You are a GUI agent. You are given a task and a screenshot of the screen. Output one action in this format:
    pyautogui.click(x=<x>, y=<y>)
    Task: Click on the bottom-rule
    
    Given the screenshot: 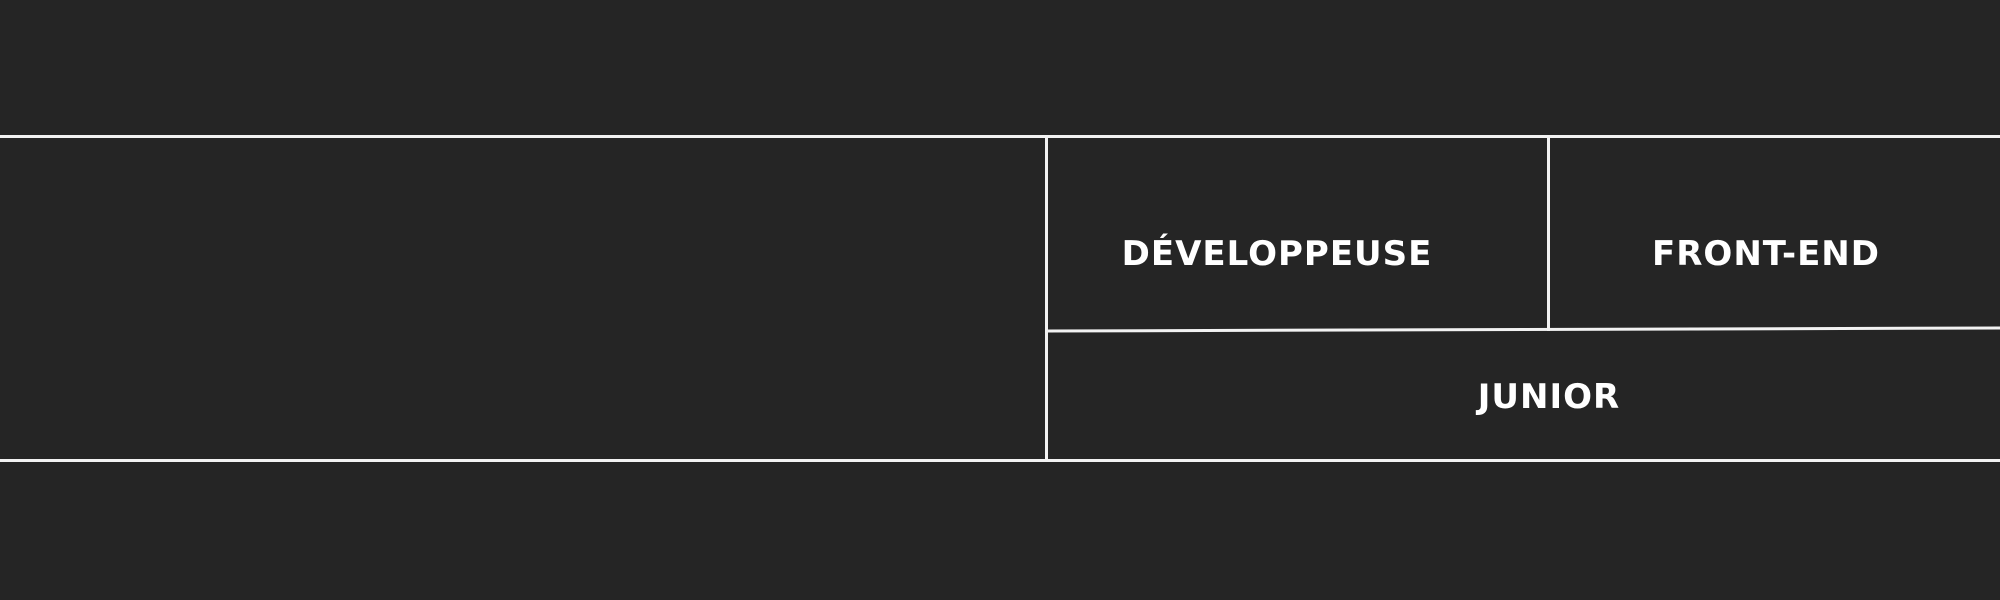 What is the action you would take?
    pyautogui.click(x=1000, y=460)
    